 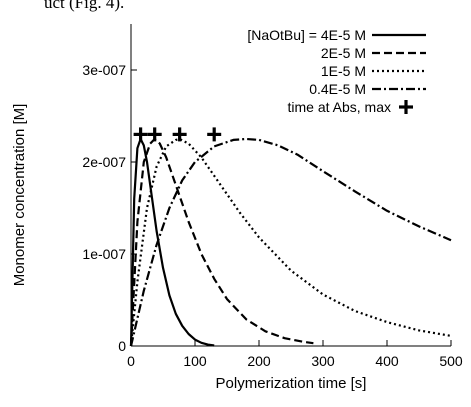 What do you see at coordinates (339, 107) in the screenshot?
I see `legend-label-markers: time at Abs, max` at bounding box center [339, 107].